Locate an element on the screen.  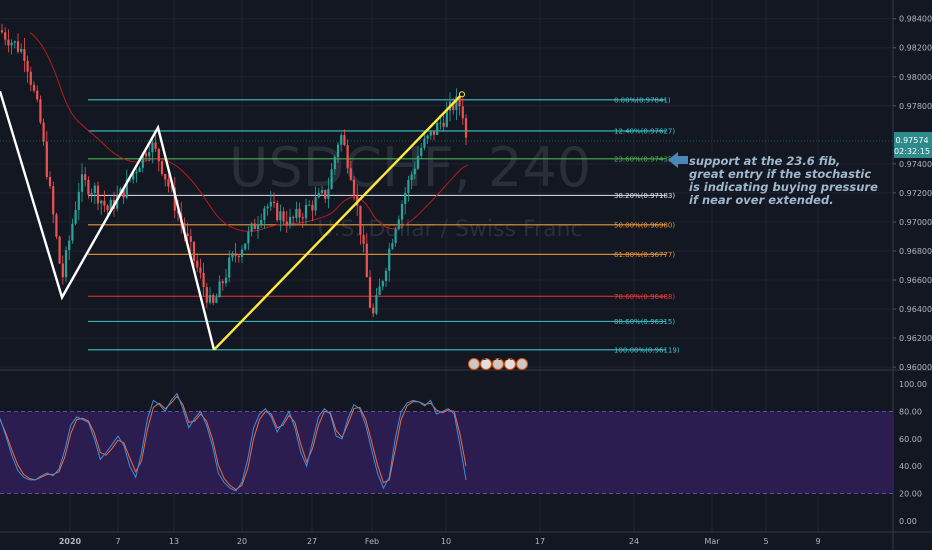
price-tick-label: 0.98400 is located at coordinates (915, 19).